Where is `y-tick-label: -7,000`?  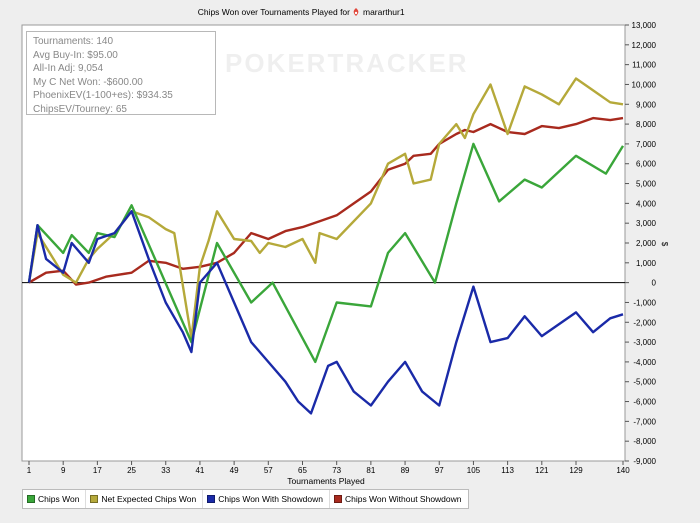
y-tick-label: -7,000 is located at coordinates (644, 421).